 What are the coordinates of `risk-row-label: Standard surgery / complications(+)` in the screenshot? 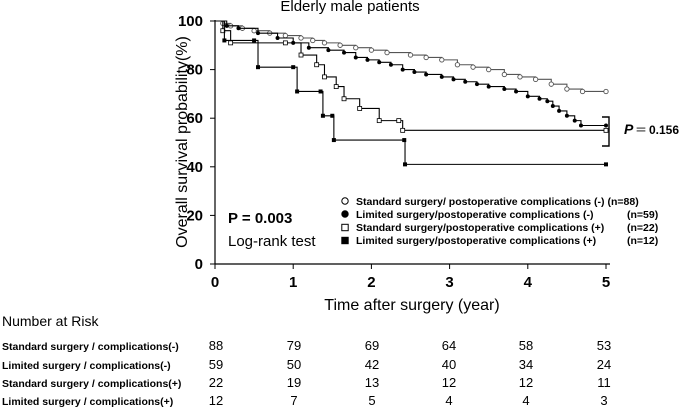 It's located at (91, 384).